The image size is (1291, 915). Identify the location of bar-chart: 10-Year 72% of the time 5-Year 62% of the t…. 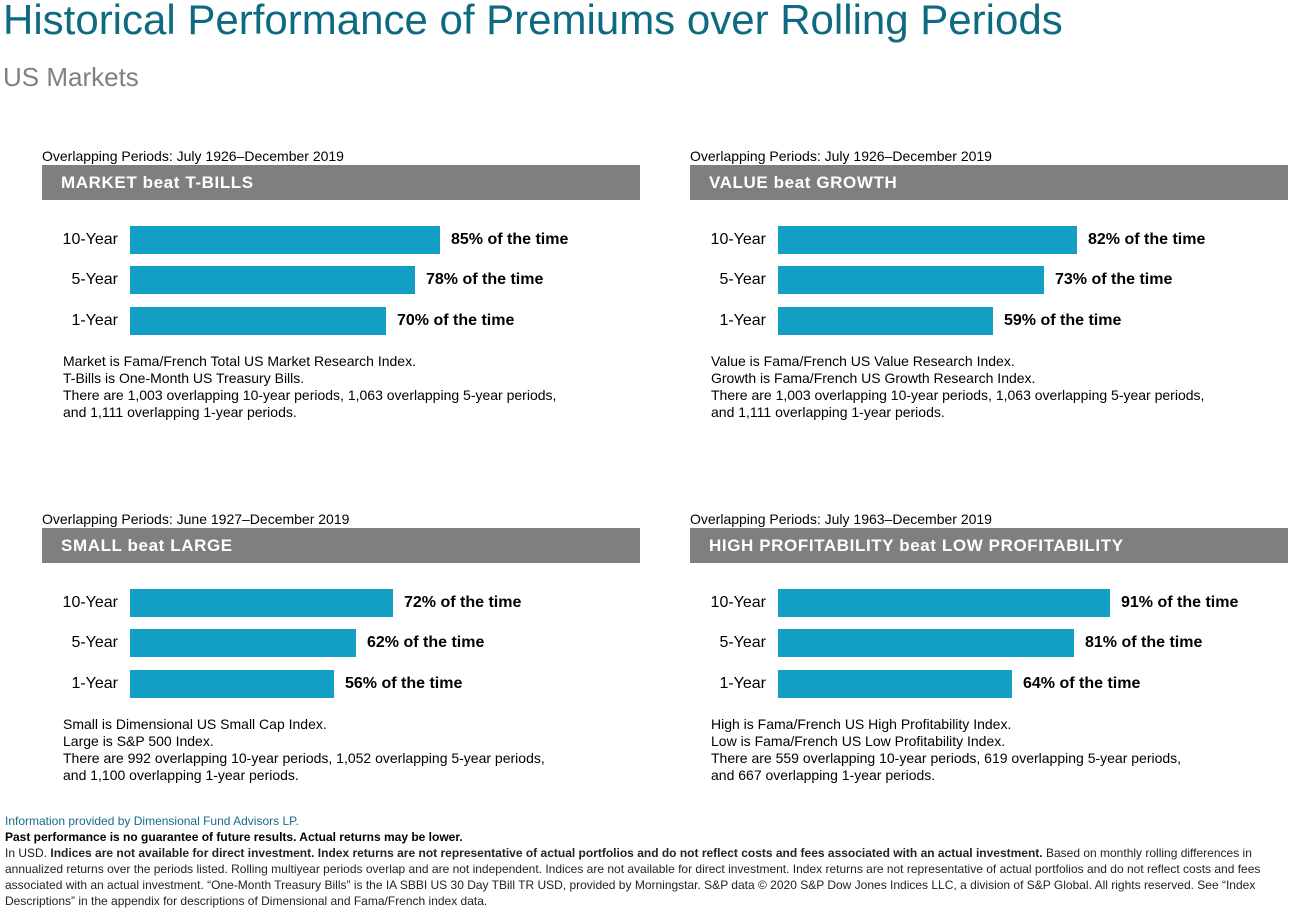
(341, 633).